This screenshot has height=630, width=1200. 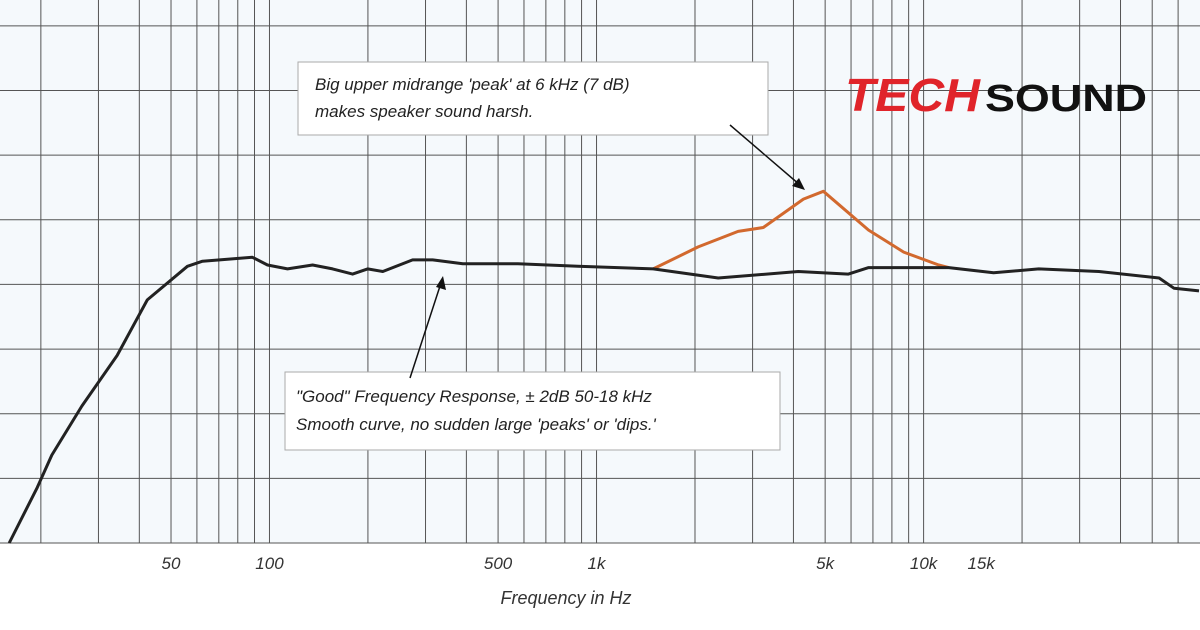 What do you see at coordinates (913, 95) in the screenshot?
I see `logo-part: TECH` at bounding box center [913, 95].